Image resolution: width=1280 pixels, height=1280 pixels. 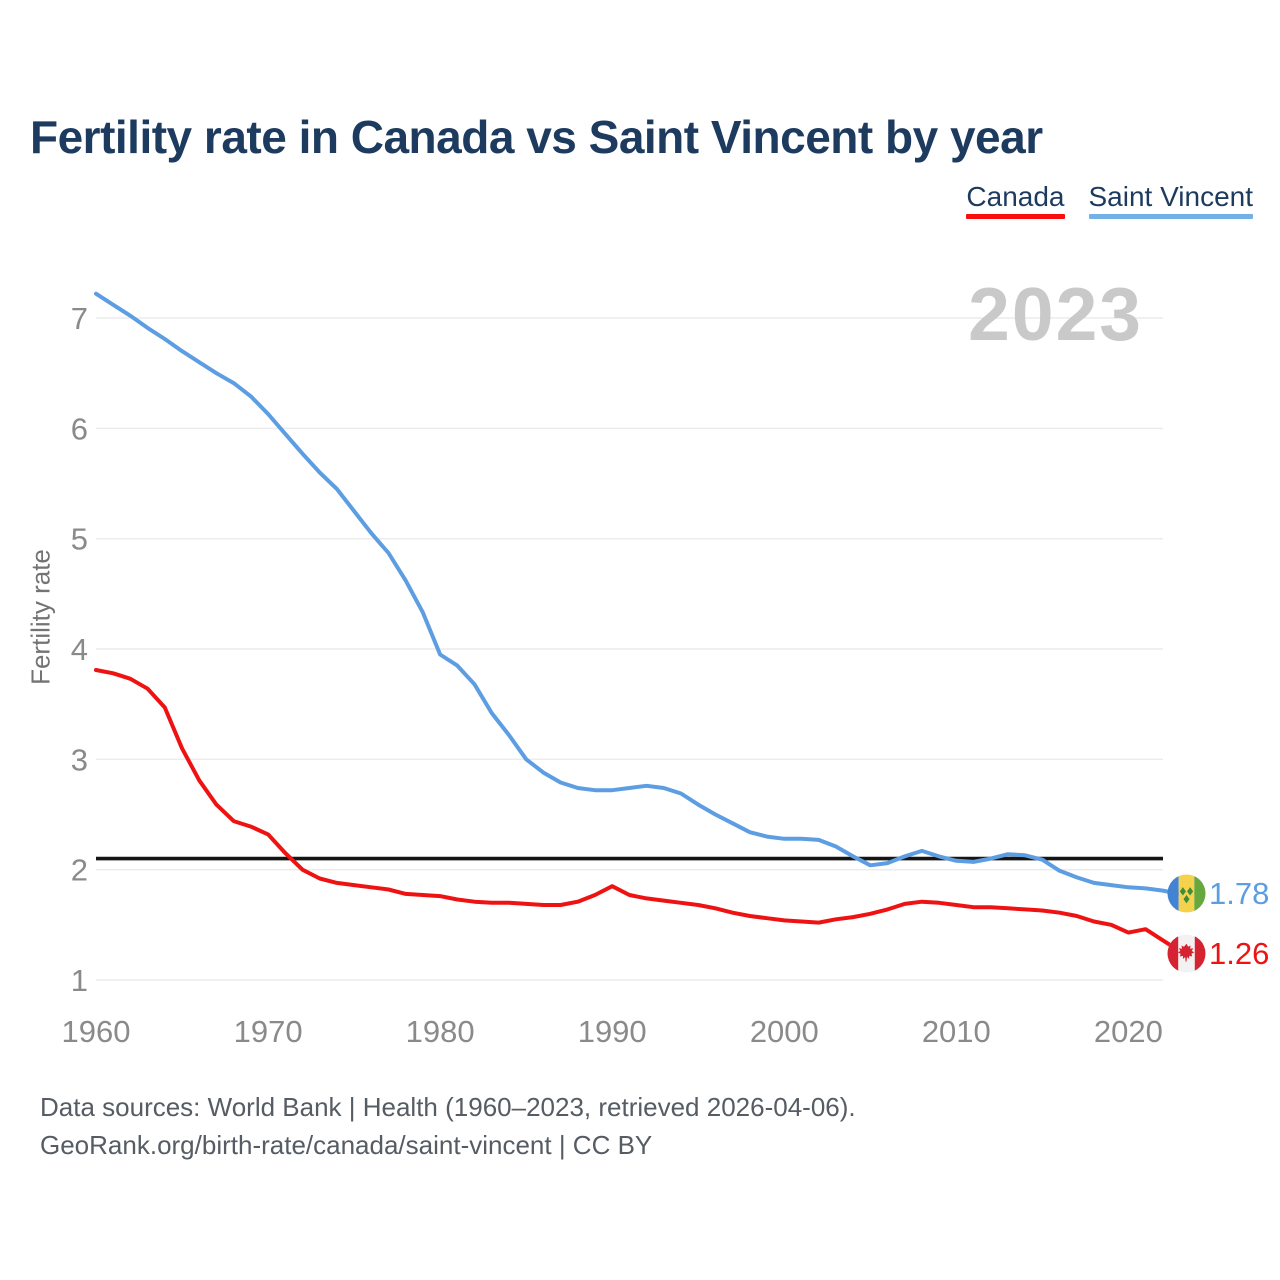 I want to click on legend-swatch-canada, so click(x=1015, y=217).